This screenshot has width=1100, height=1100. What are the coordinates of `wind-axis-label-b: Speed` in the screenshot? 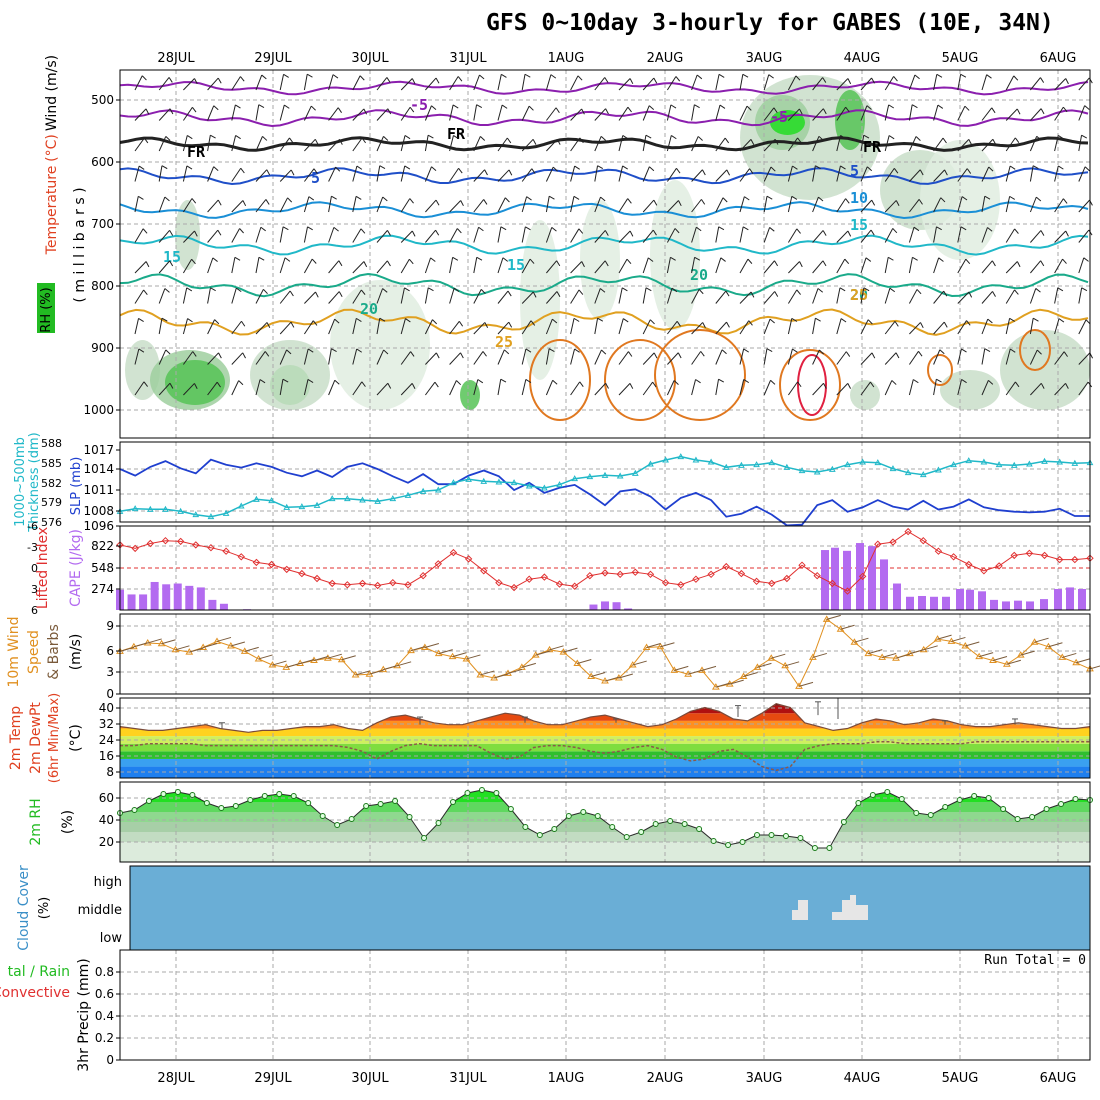 It's located at (34, 652).